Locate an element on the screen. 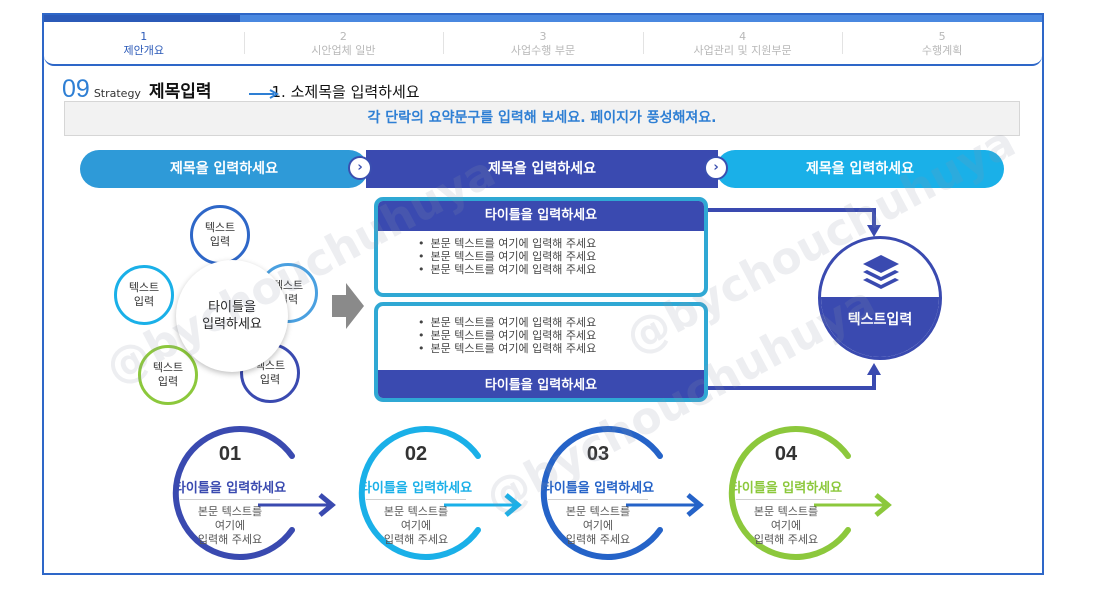  summary-banner: 각 단락의 요약문구를 입력해 보세요. 페이지가 풍성해져요. is located at coordinates (542, 118).